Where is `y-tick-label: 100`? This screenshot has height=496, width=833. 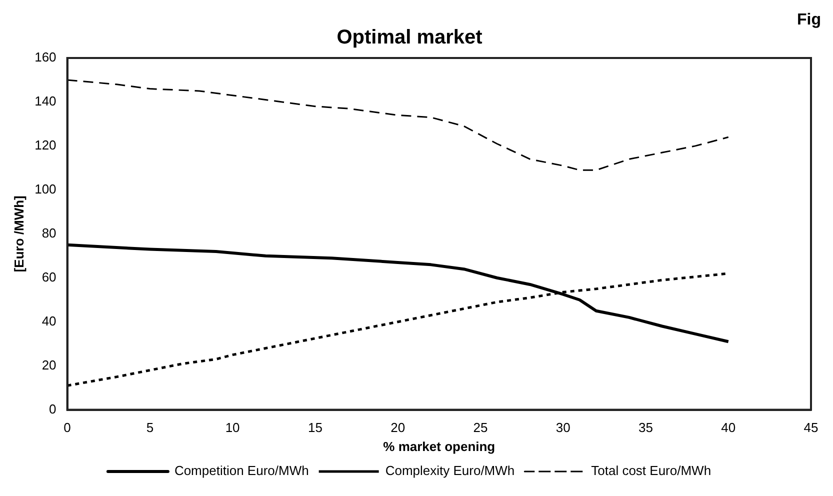 y-tick-label: 100 is located at coordinates (45, 189).